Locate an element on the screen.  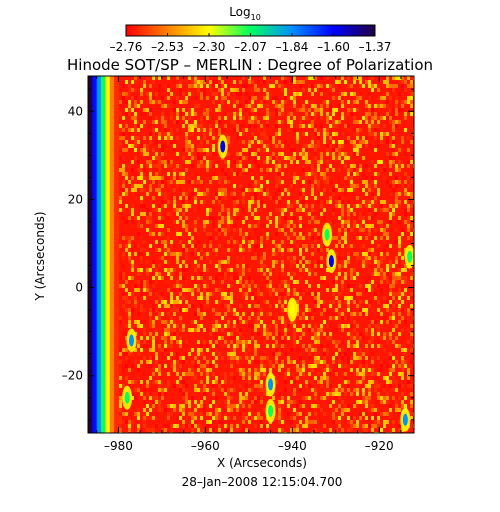
y-tick-label: 20 is located at coordinates (75, 199).